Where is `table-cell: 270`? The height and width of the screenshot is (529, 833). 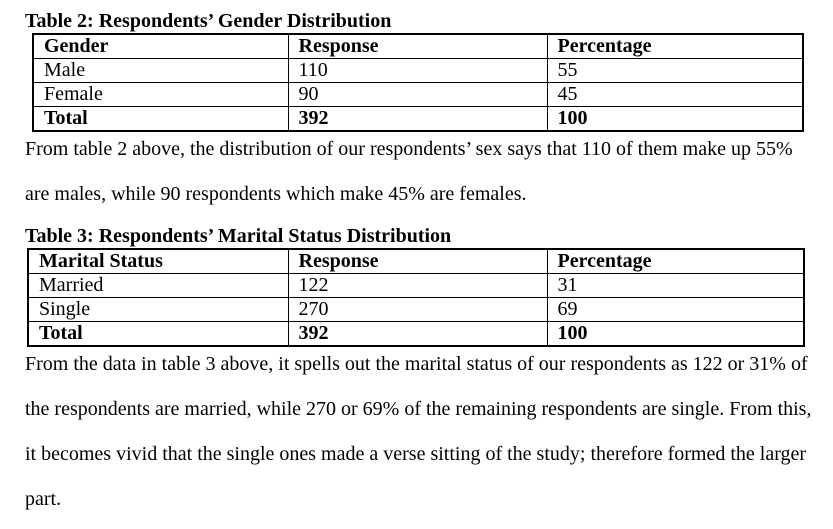
table-cell: 270 is located at coordinates (417, 309).